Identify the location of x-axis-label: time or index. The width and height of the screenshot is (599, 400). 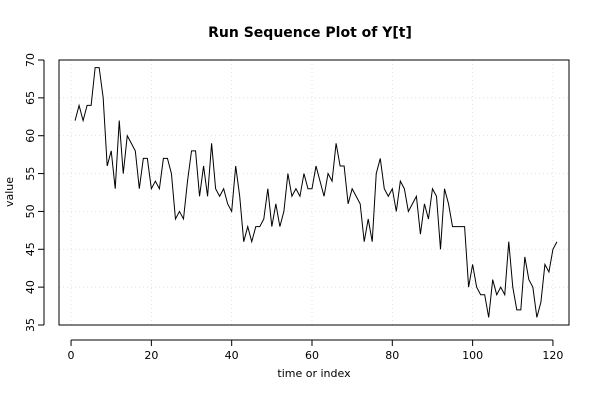
(314, 373).